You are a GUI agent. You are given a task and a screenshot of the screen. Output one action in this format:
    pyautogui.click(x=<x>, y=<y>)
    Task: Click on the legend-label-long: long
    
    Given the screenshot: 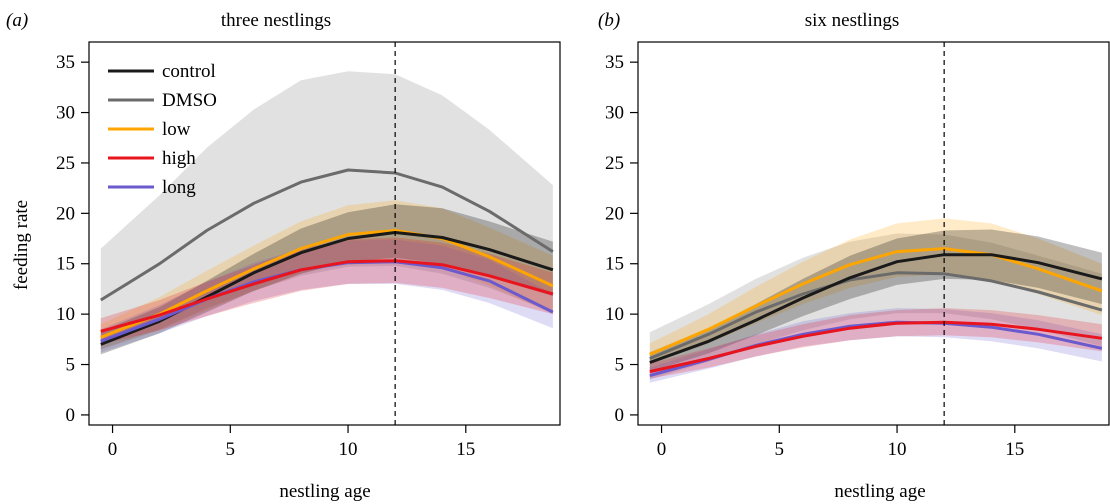 What is the action you would take?
    pyautogui.click(x=179, y=187)
    